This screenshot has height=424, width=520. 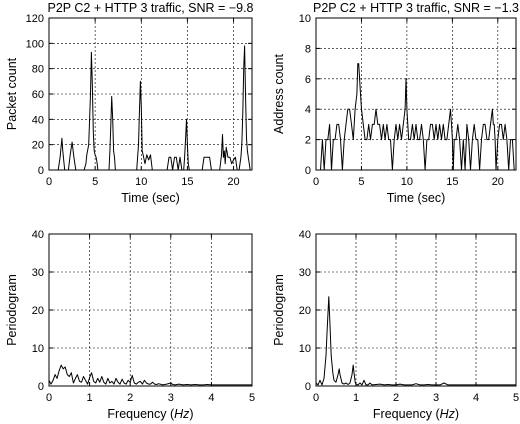 I want to click on bottom-right-xtick-label-5: 5, so click(x=516, y=398).